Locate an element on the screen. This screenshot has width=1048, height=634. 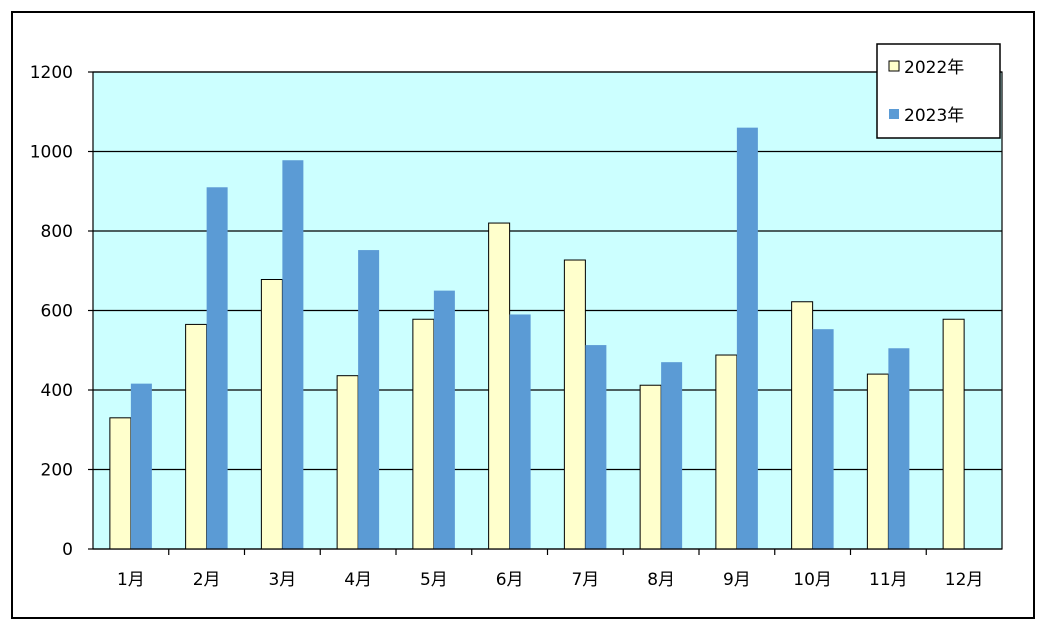
legend-swatch-2022 is located at coordinates (894, 66).